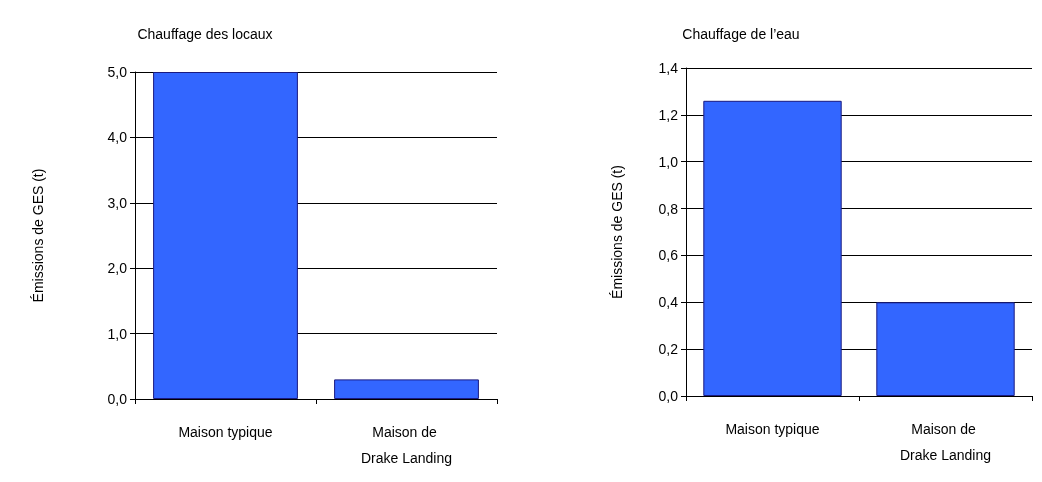 This screenshot has width=1042, height=482. I want to click on y-tick-label: 2,0, so click(117, 268).